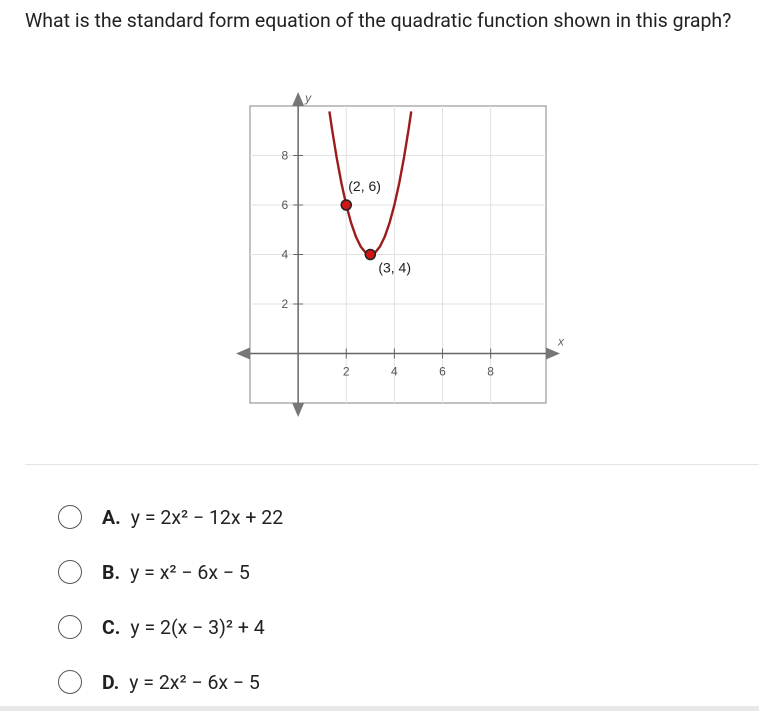 The width and height of the screenshot is (759, 711). What do you see at coordinates (284, 255) in the screenshot?
I see `y-tick-label: 4` at bounding box center [284, 255].